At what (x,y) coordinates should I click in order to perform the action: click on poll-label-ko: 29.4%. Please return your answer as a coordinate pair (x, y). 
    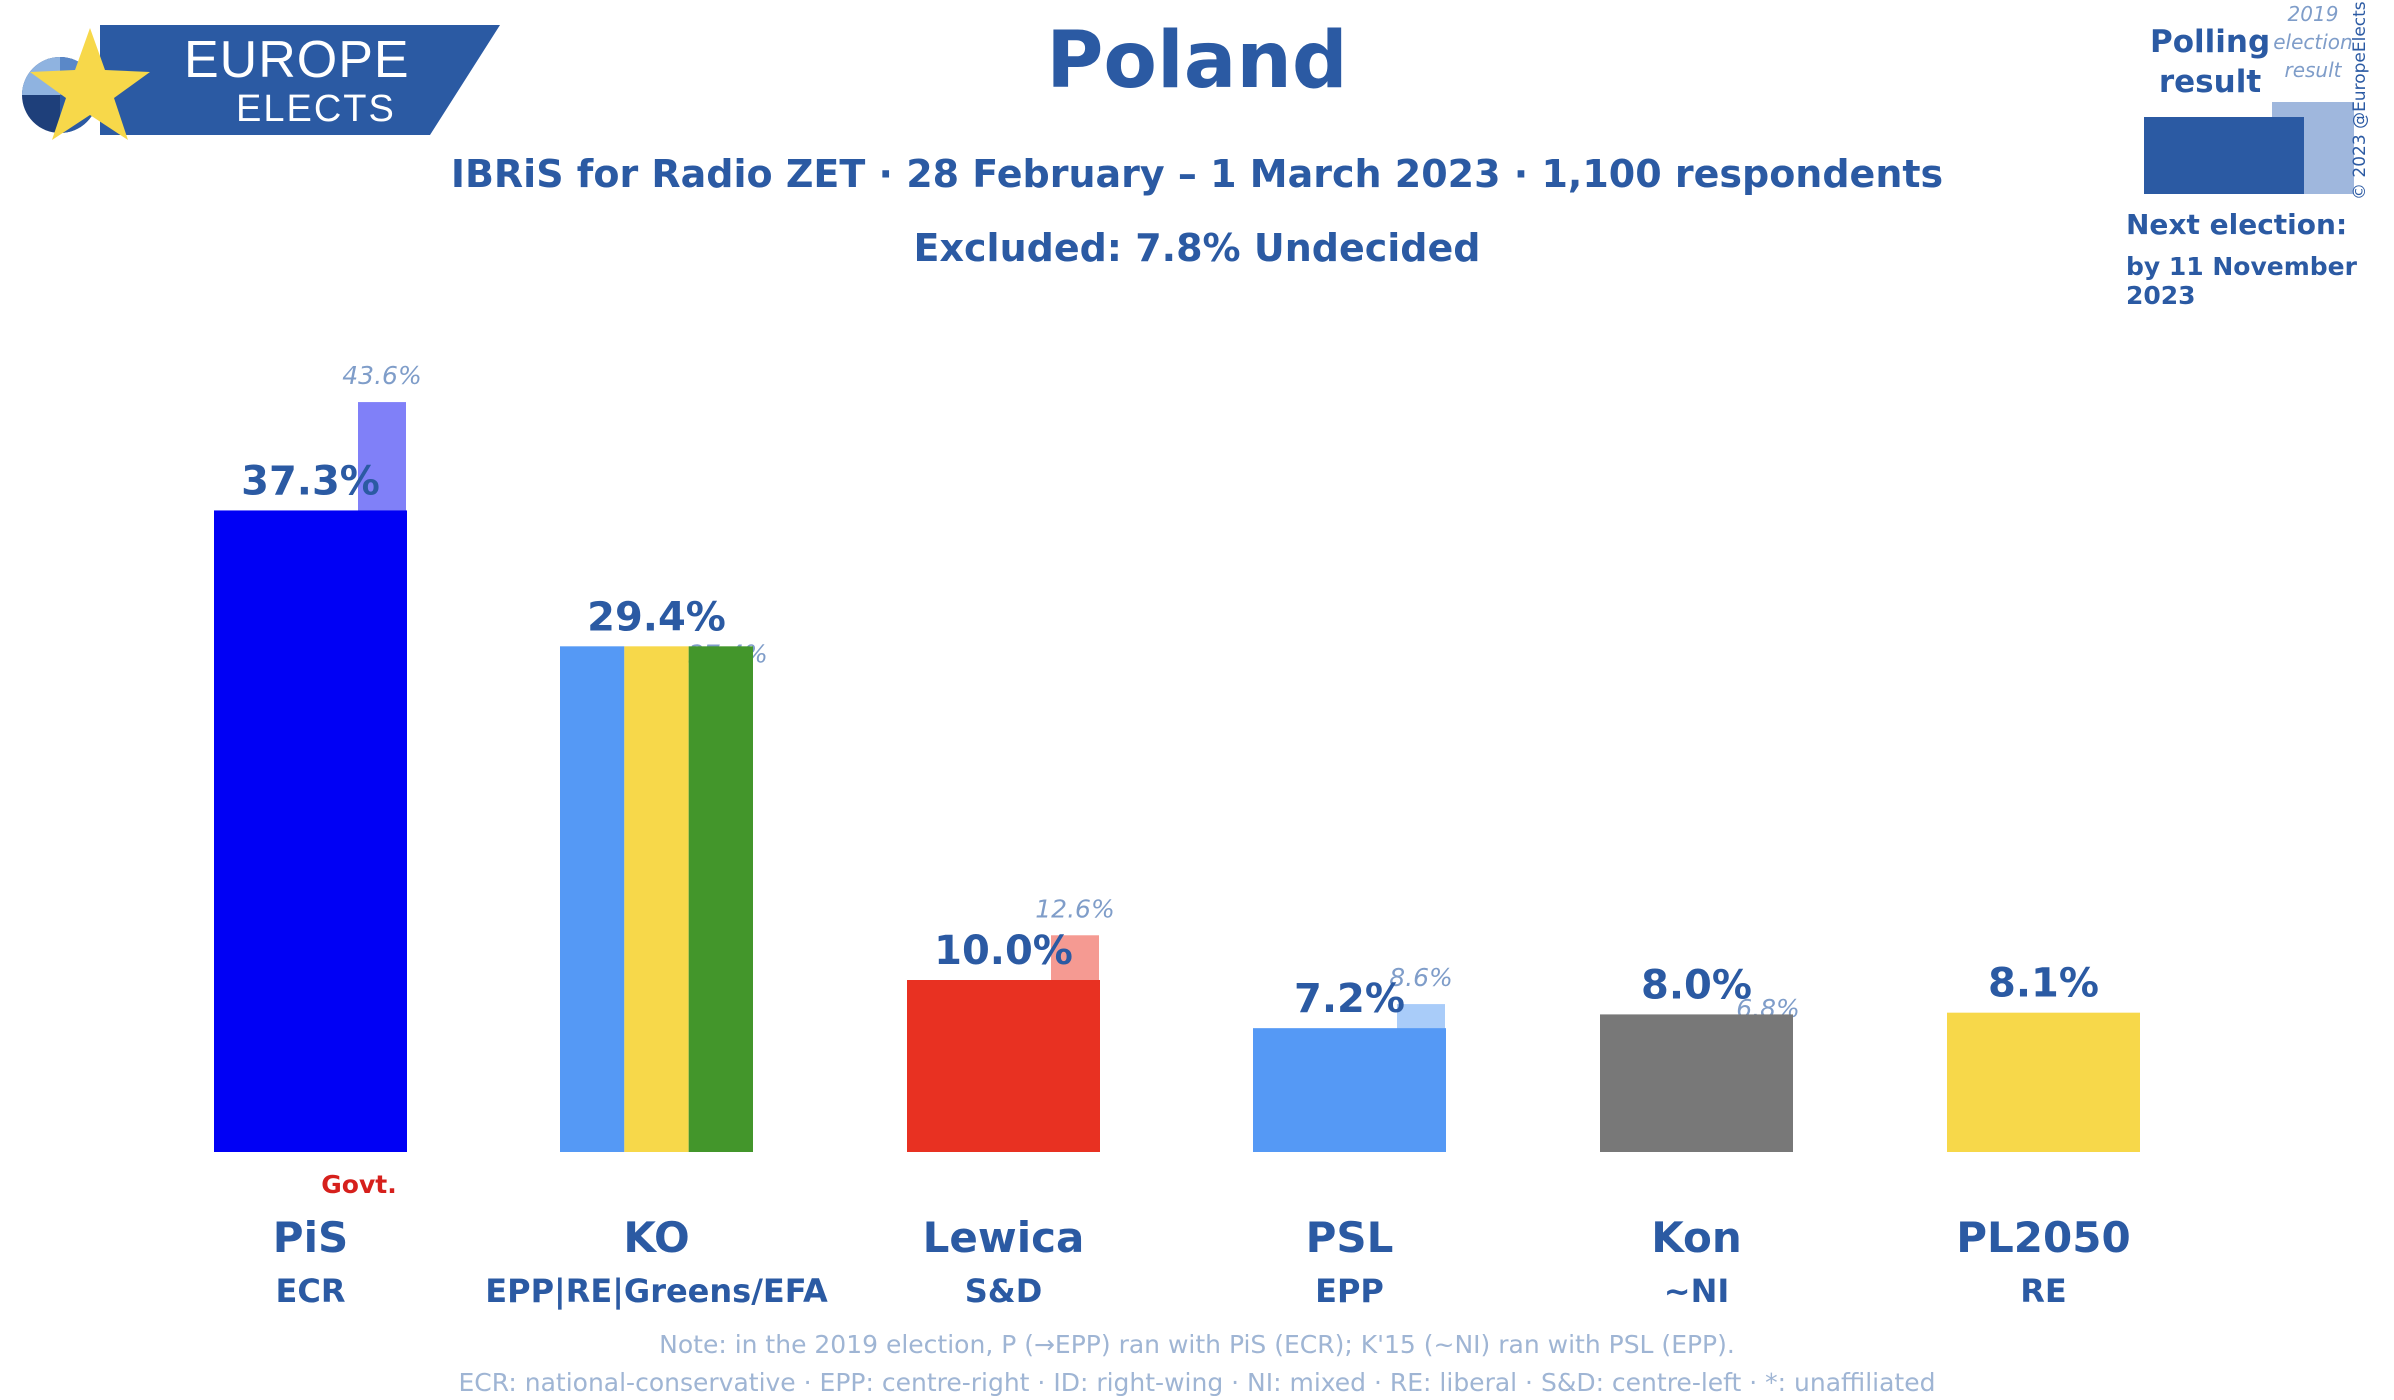
    Looking at the image, I should click on (656, 617).